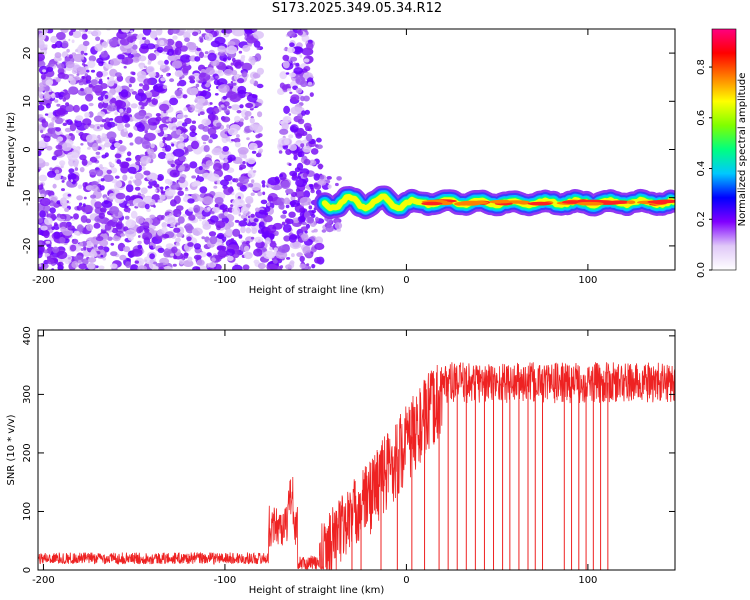 Image resolution: width=750 pixels, height=600 pixels. Describe the element at coordinates (357, 8) in the screenshot. I see `chart-title: S173.2025.349.05.34.R12` at that location.